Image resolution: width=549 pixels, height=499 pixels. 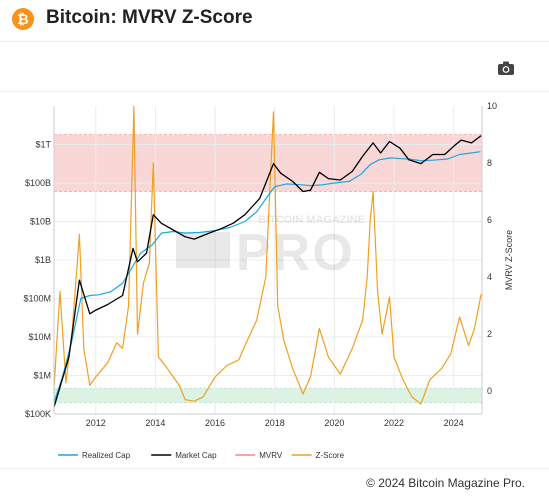 I want to click on watermark-top-text: BITCOIN MAGAZINE, so click(x=311, y=220).